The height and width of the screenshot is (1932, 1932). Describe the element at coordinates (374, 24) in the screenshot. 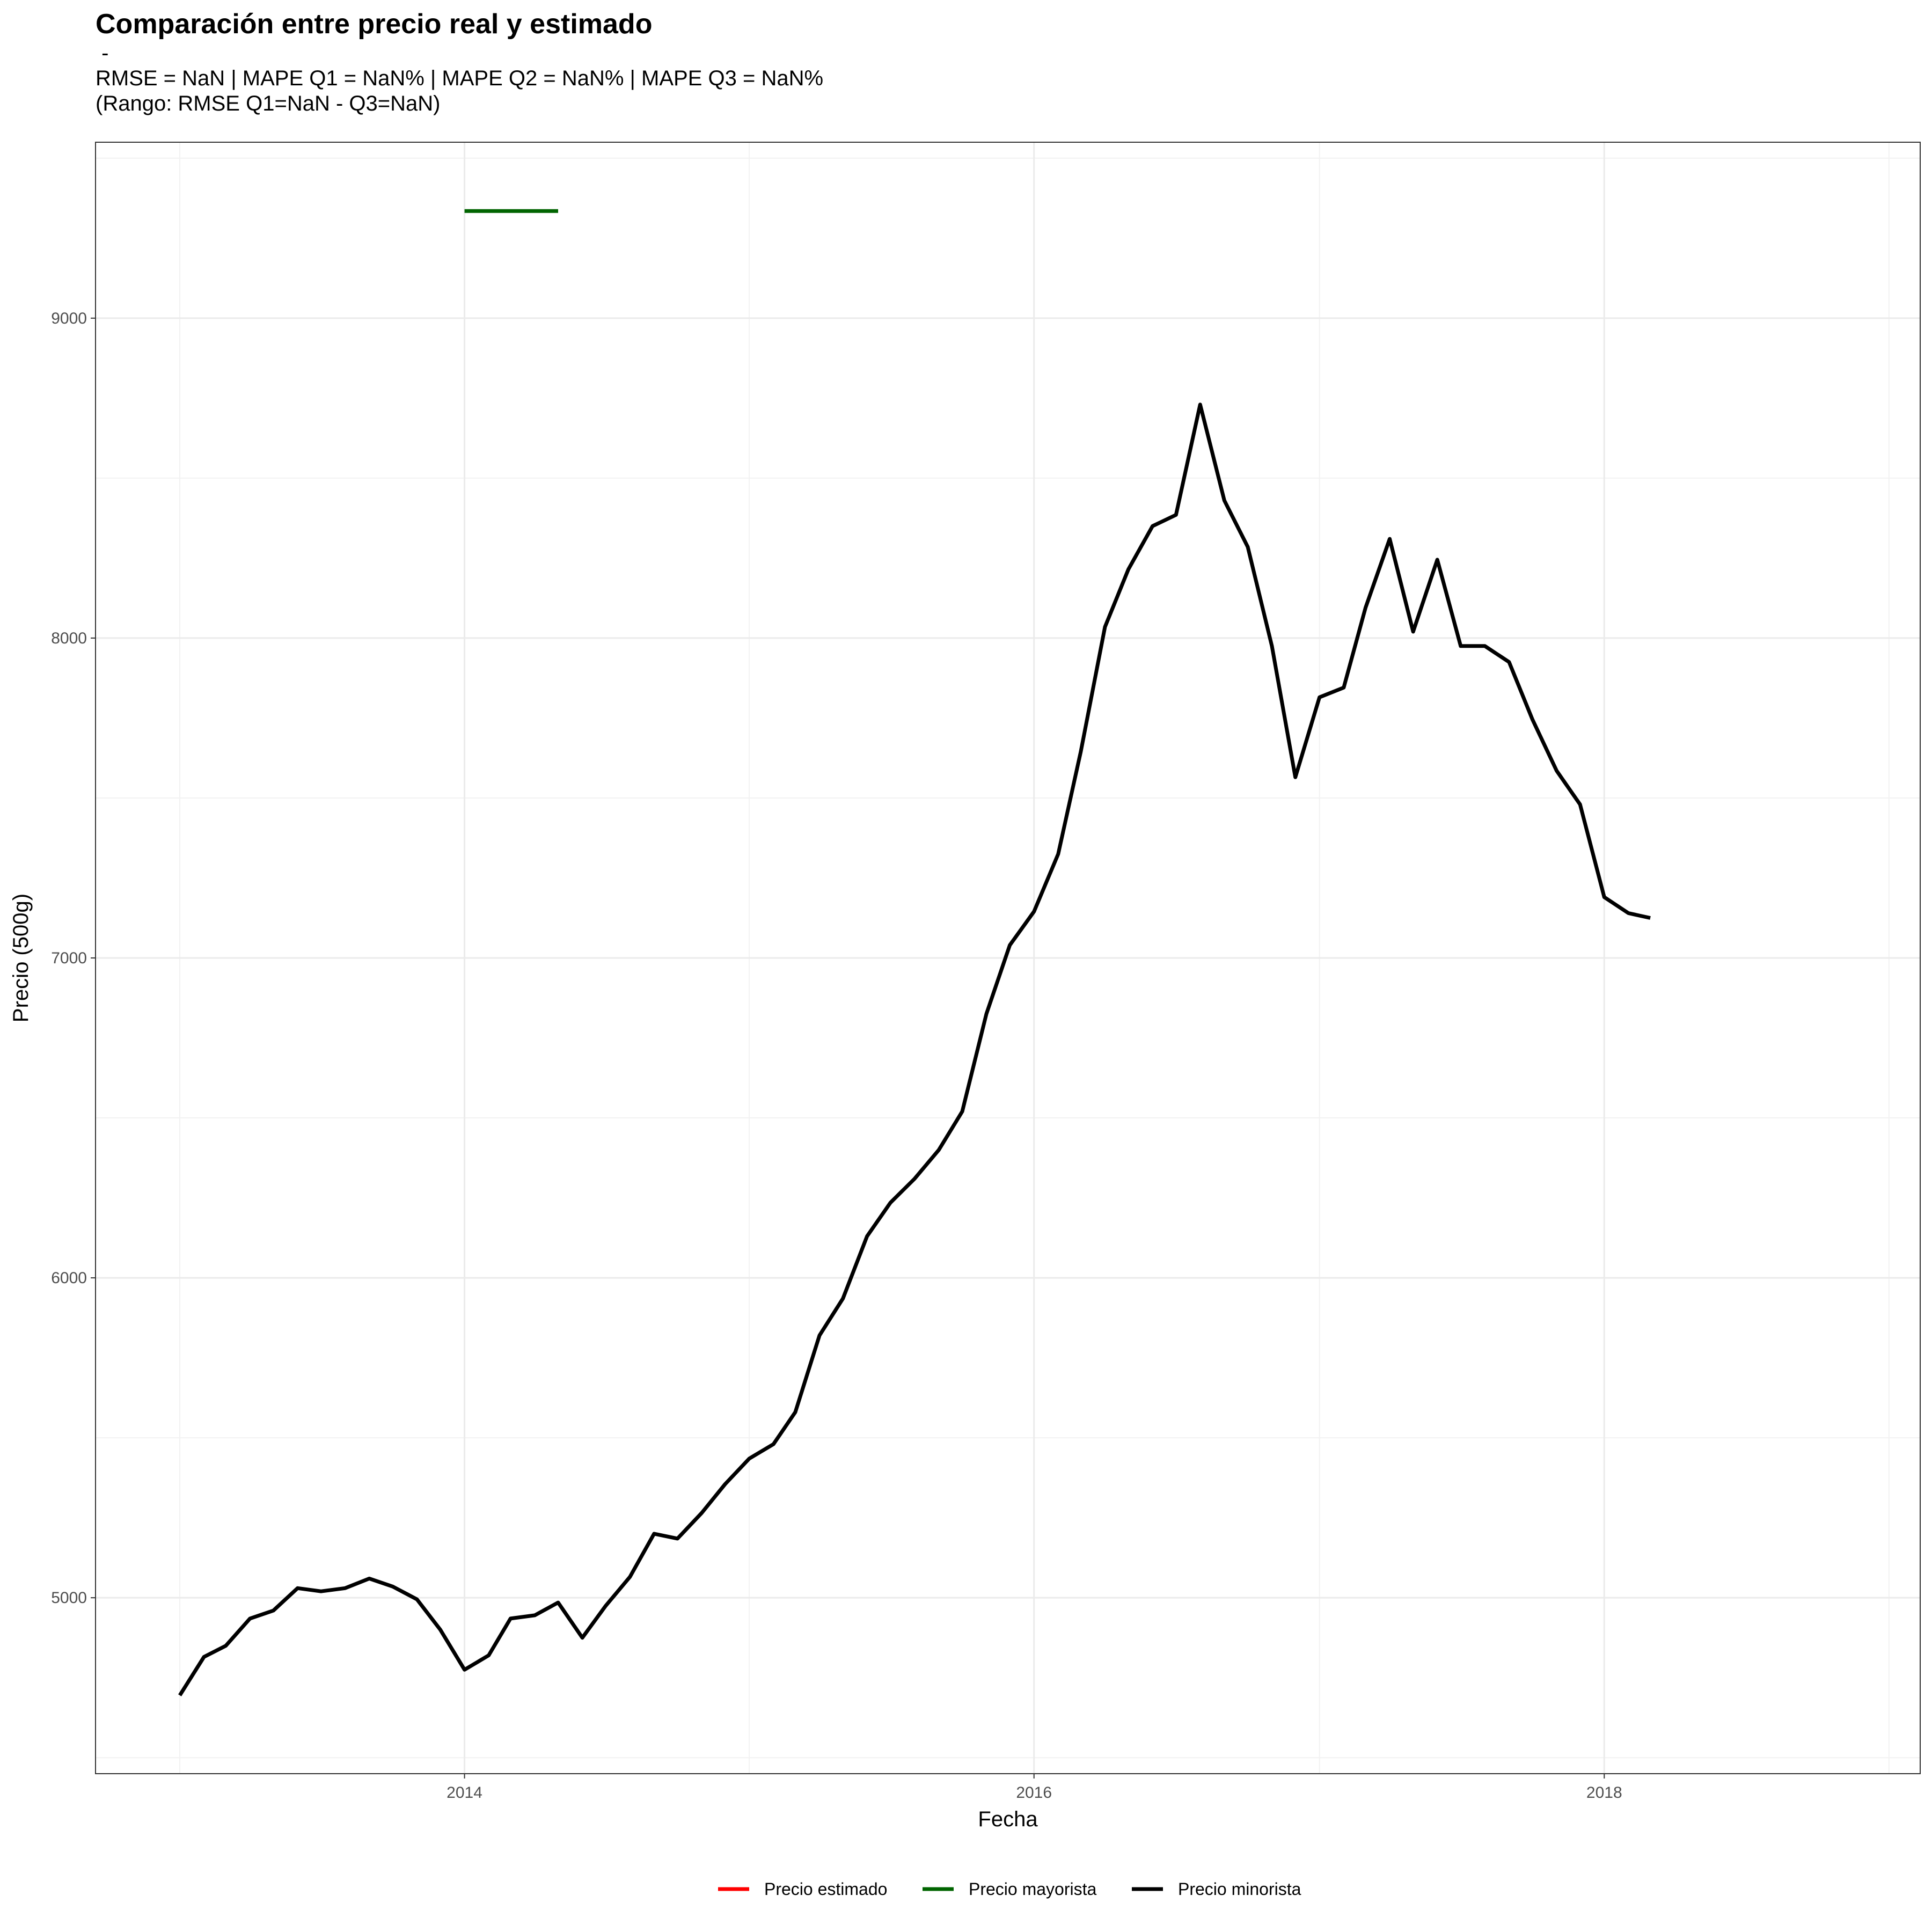

I see `chart-title: Comparación entre precio real y estimado` at that location.